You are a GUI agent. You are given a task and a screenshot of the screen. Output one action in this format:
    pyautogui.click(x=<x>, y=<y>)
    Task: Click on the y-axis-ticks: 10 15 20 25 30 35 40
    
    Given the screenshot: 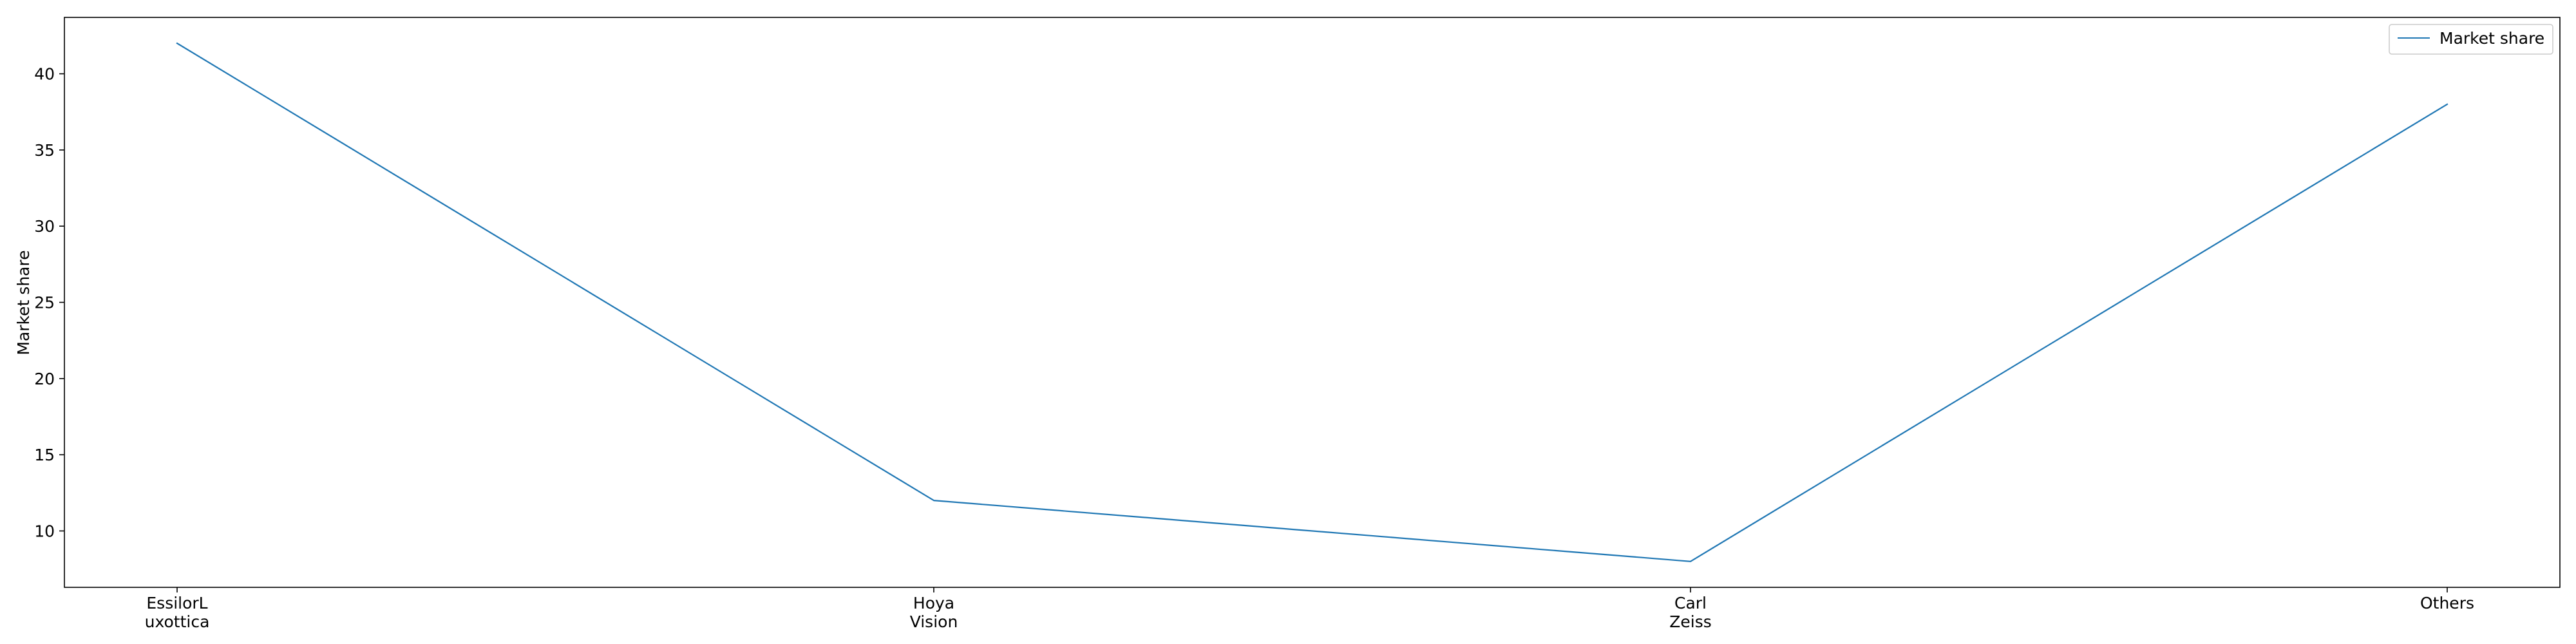 What is the action you would take?
    pyautogui.click(x=49, y=302)
    